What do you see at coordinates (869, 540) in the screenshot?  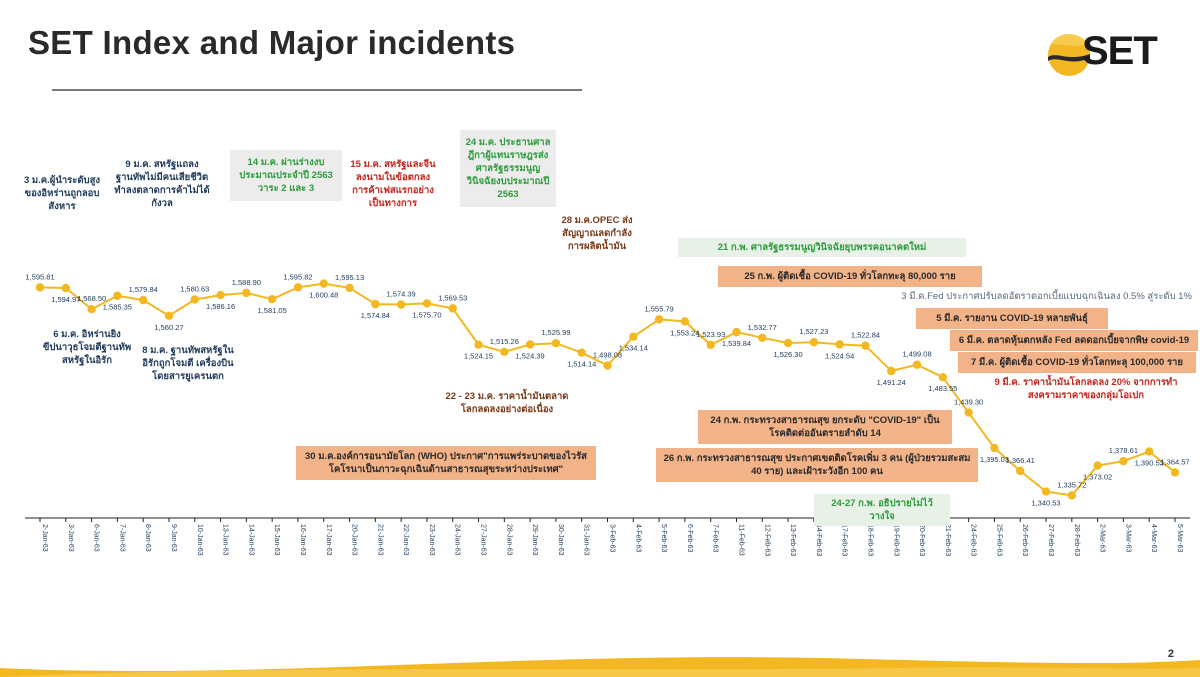 I see `x-tick-label: 18-Feb-63` at bounding box center [869, 540].